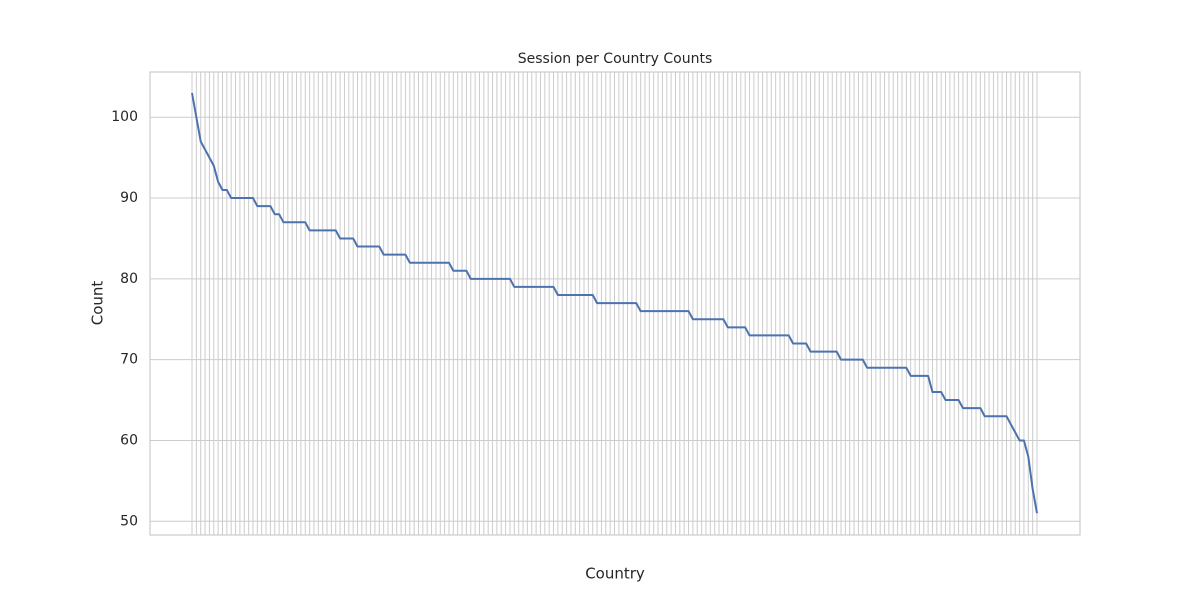 The width and height of the screenshot is (1200, 604). I want to click on y-tick-label: 50, so click(129, 521).